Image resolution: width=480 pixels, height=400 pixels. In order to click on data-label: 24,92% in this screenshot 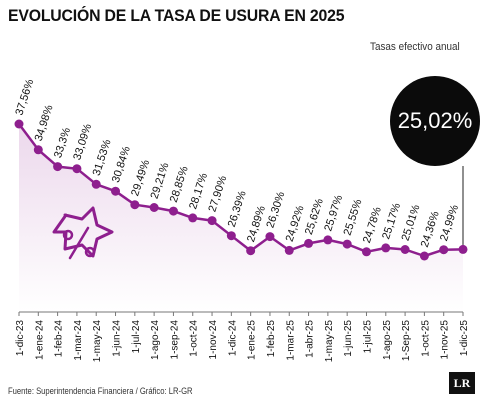, I will do `click(295, 223)`.